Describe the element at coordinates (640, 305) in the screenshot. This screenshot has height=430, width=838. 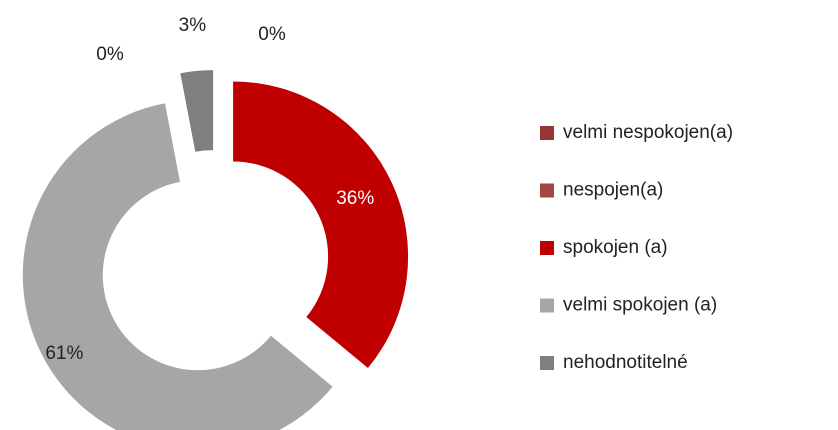
I see `legend-label: velmi spokojen (a)` at that location.